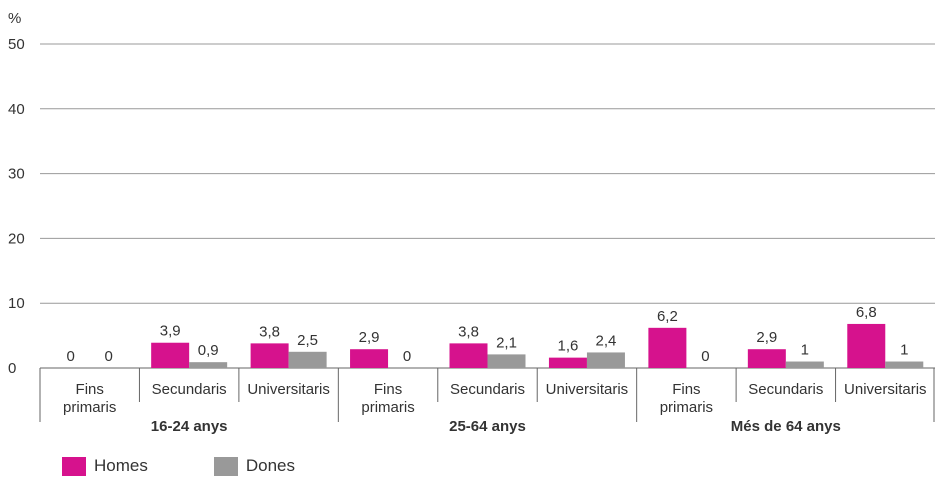  I want to click on category-label-3-line1: primaris, so click(387, 407).